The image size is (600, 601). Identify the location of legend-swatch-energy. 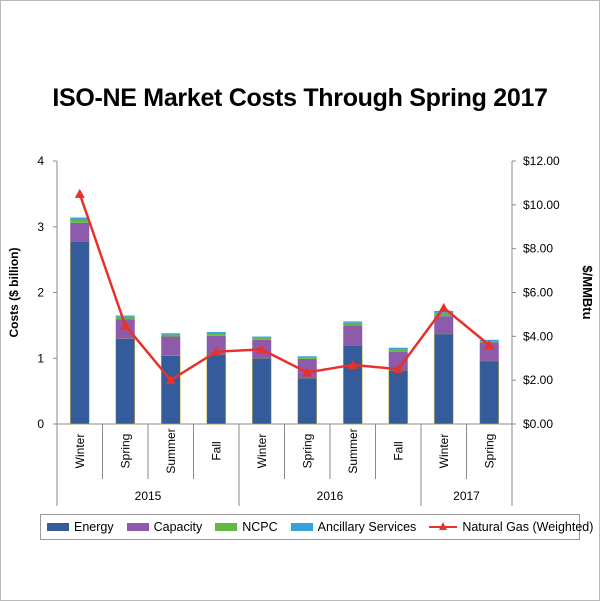
(58, 527).